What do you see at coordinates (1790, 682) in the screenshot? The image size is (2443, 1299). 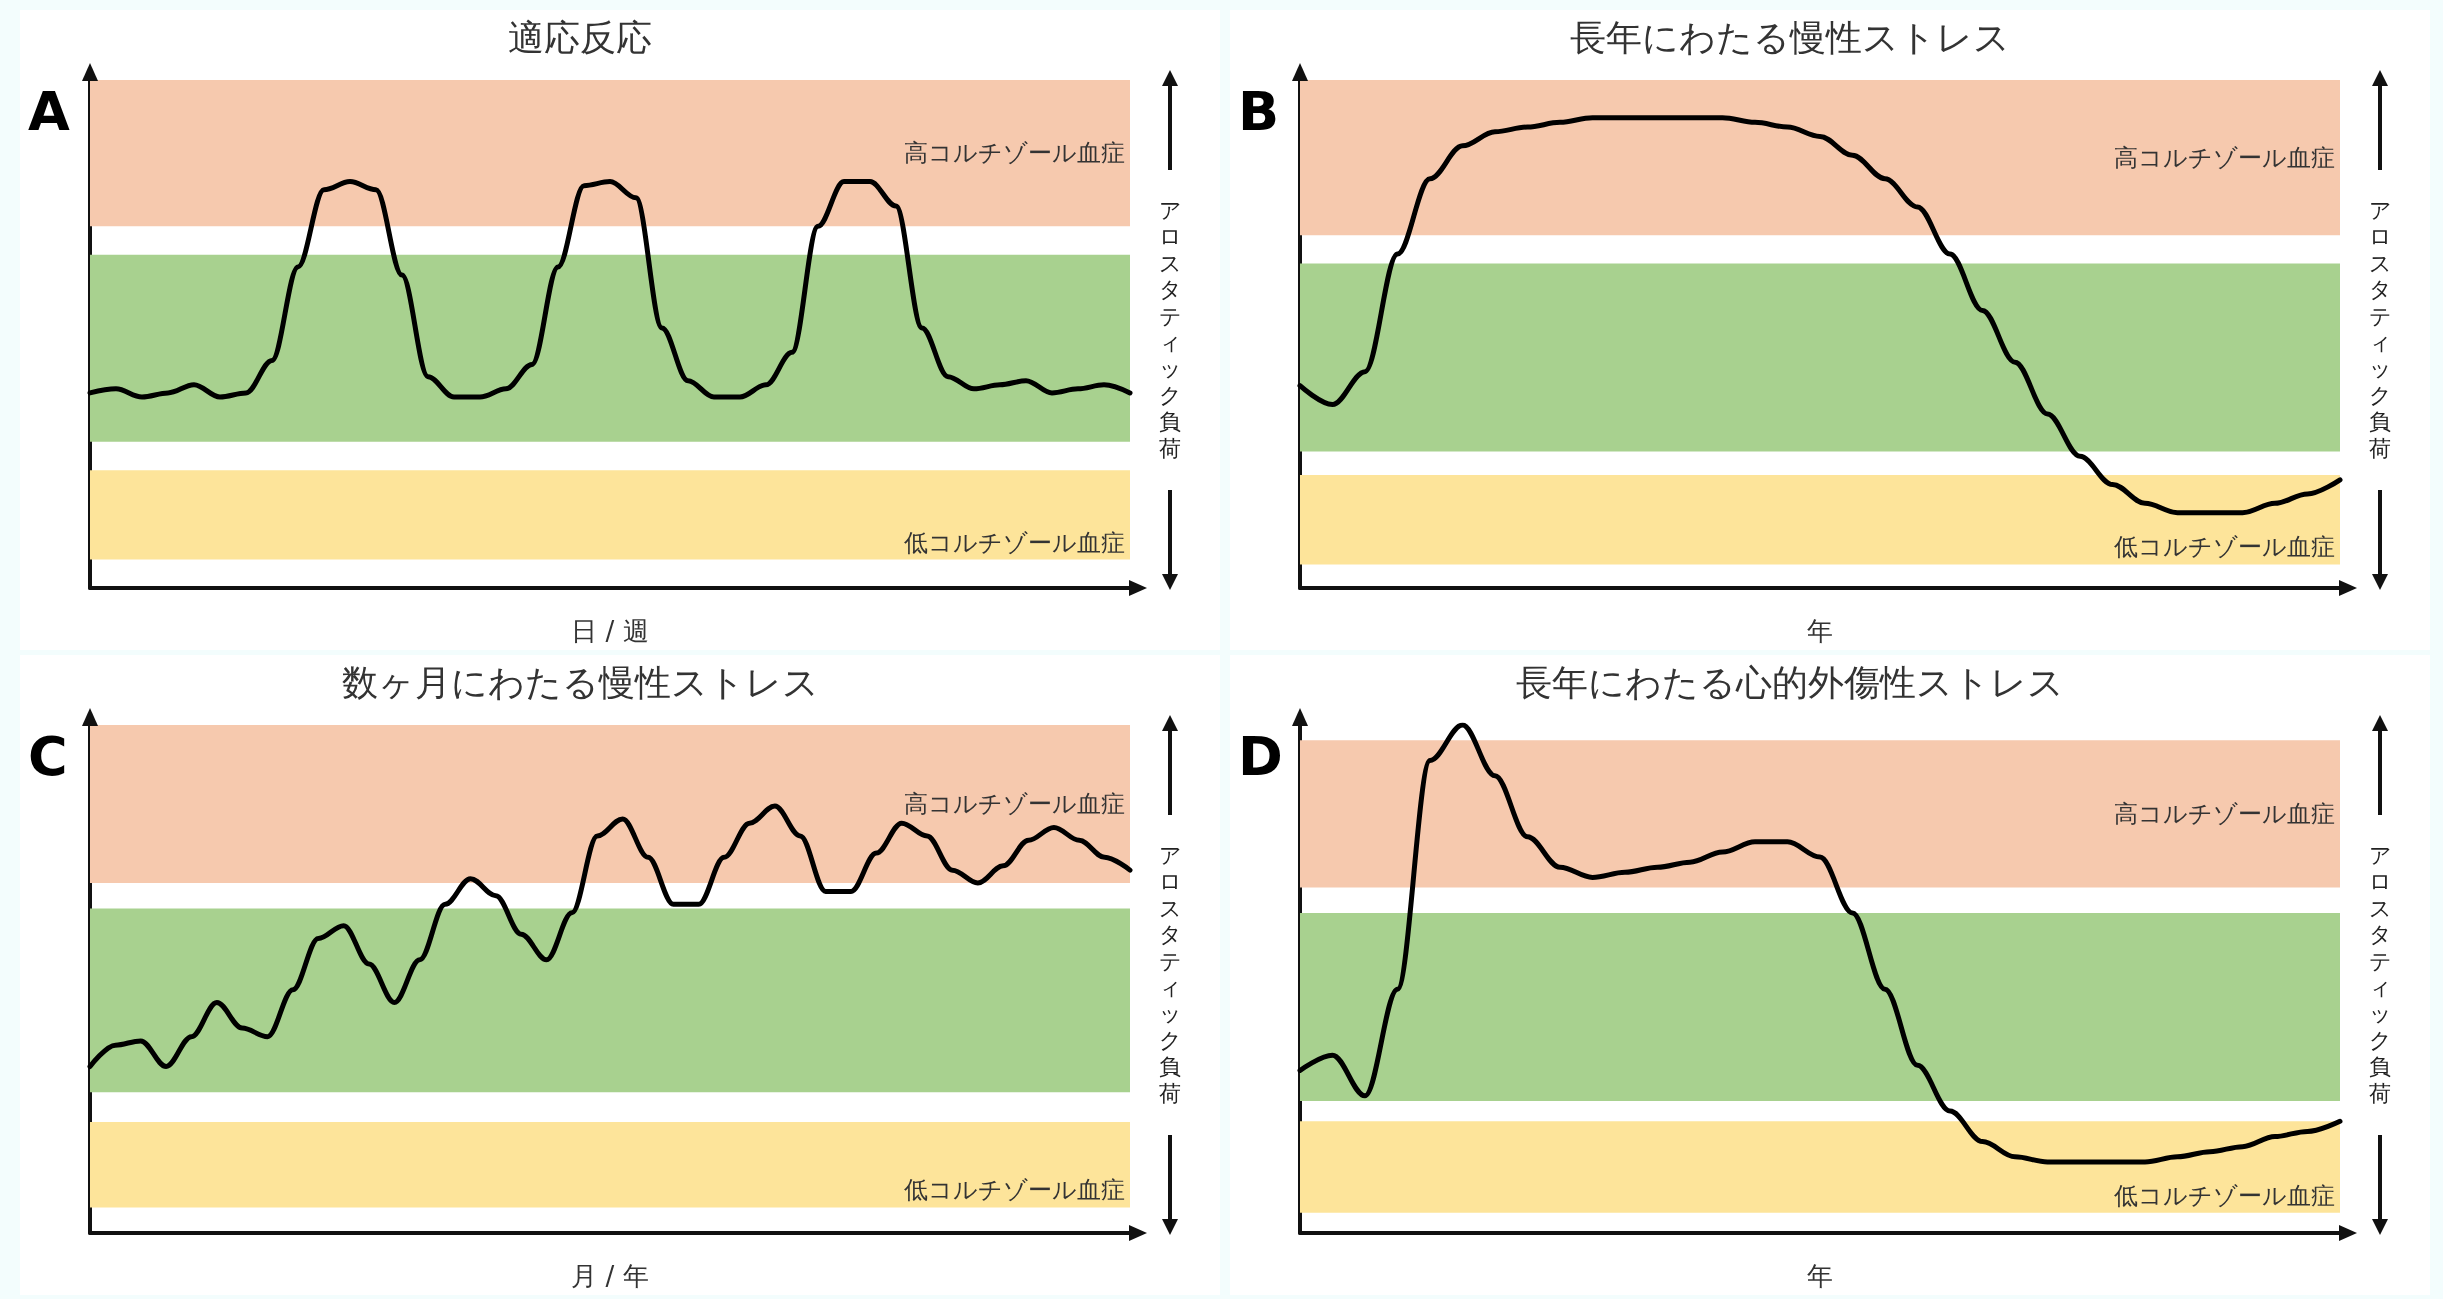 I see `chart-title: 長年にわたる心的外傷性ストレス` at bounding box center [1790, 682].